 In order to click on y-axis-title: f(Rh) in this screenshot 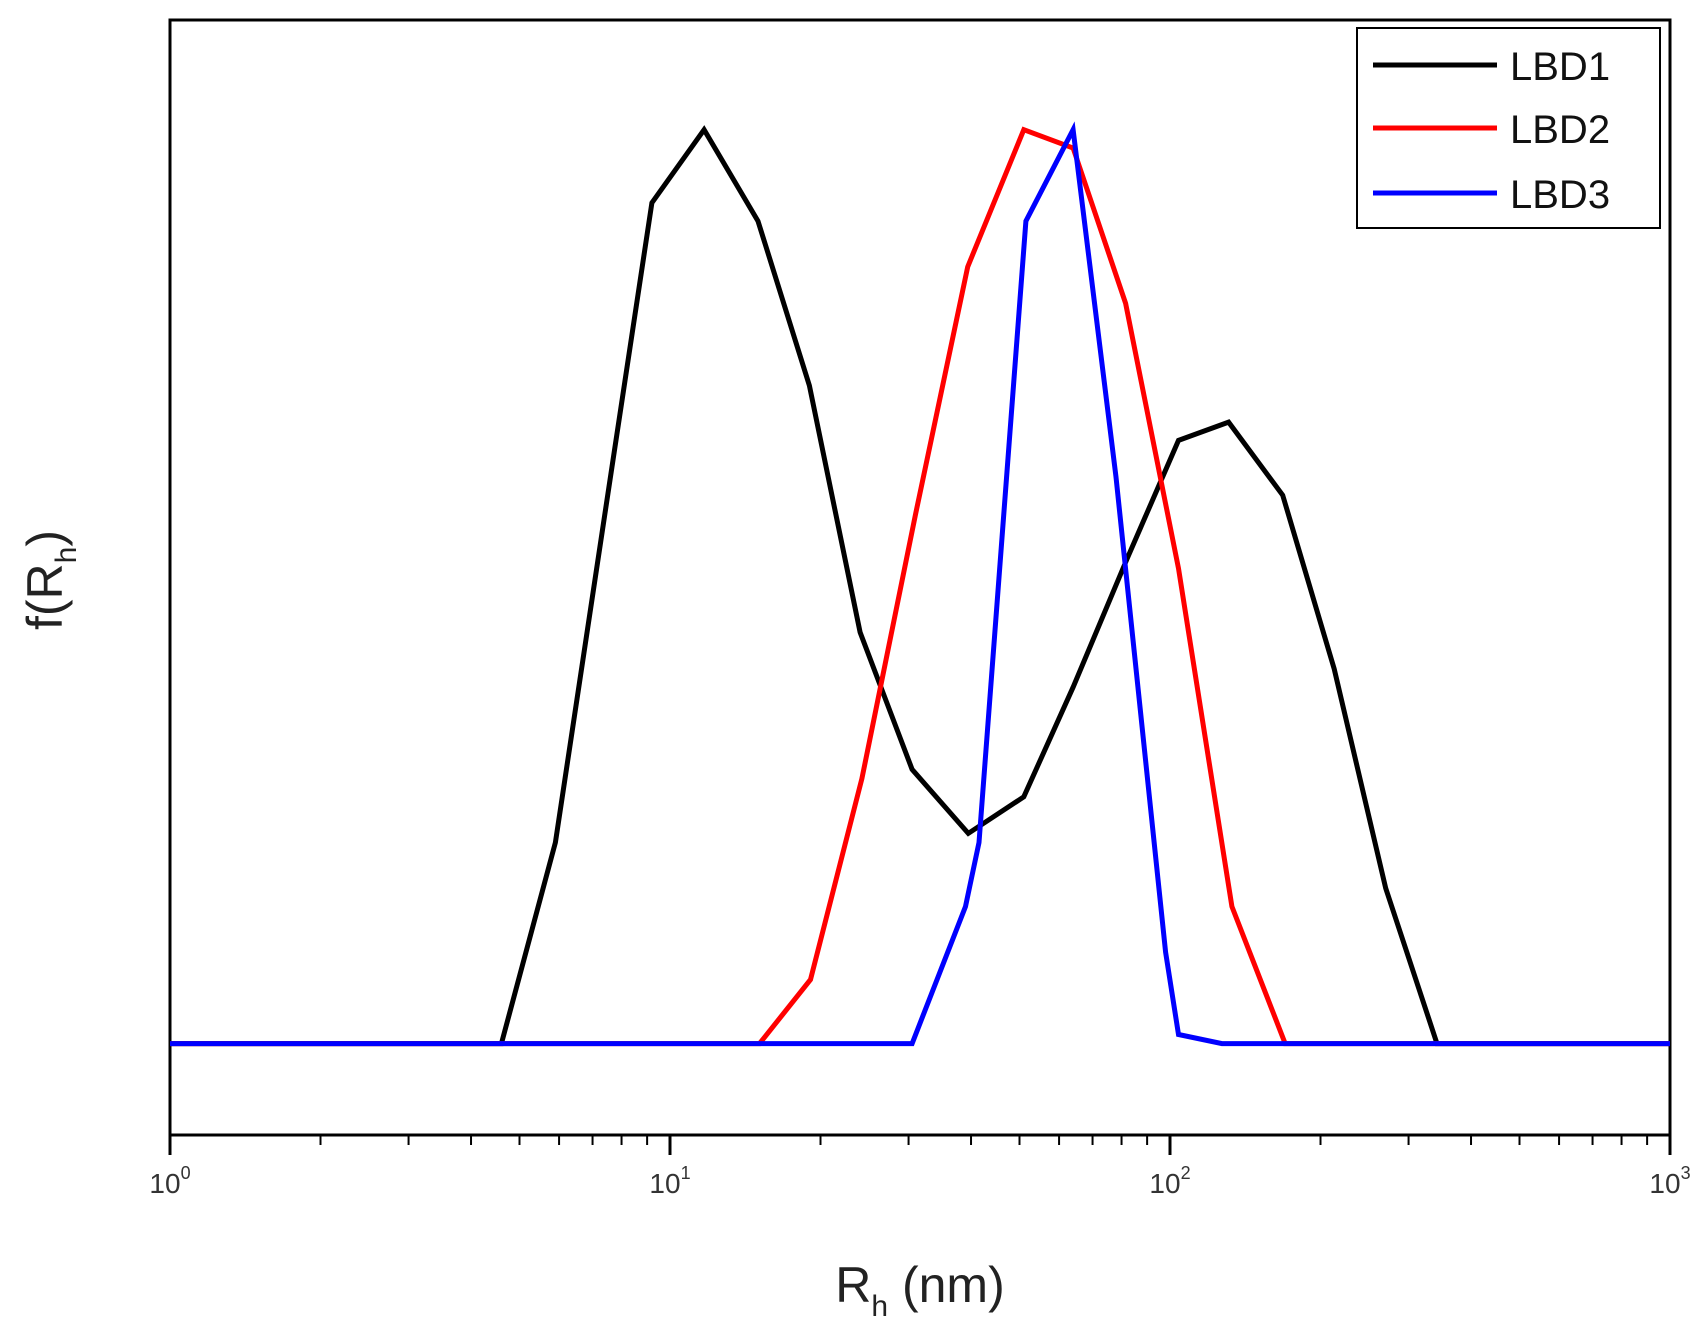, I will do `click(50, 580)`.